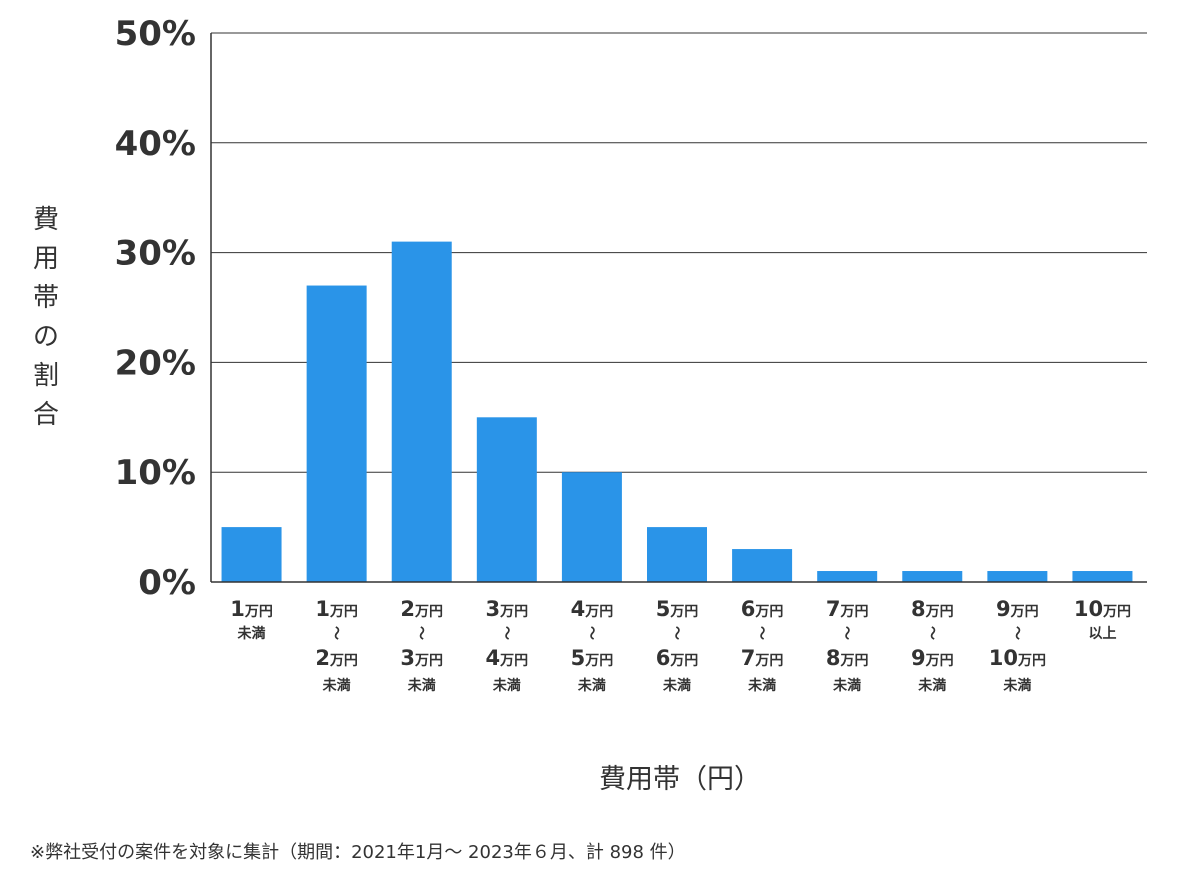 This screenshot has width=1200, height=874. Describe the element at coordinates (155, 473) in the screenshot. I see `y-tick-label: 10%` at that location.